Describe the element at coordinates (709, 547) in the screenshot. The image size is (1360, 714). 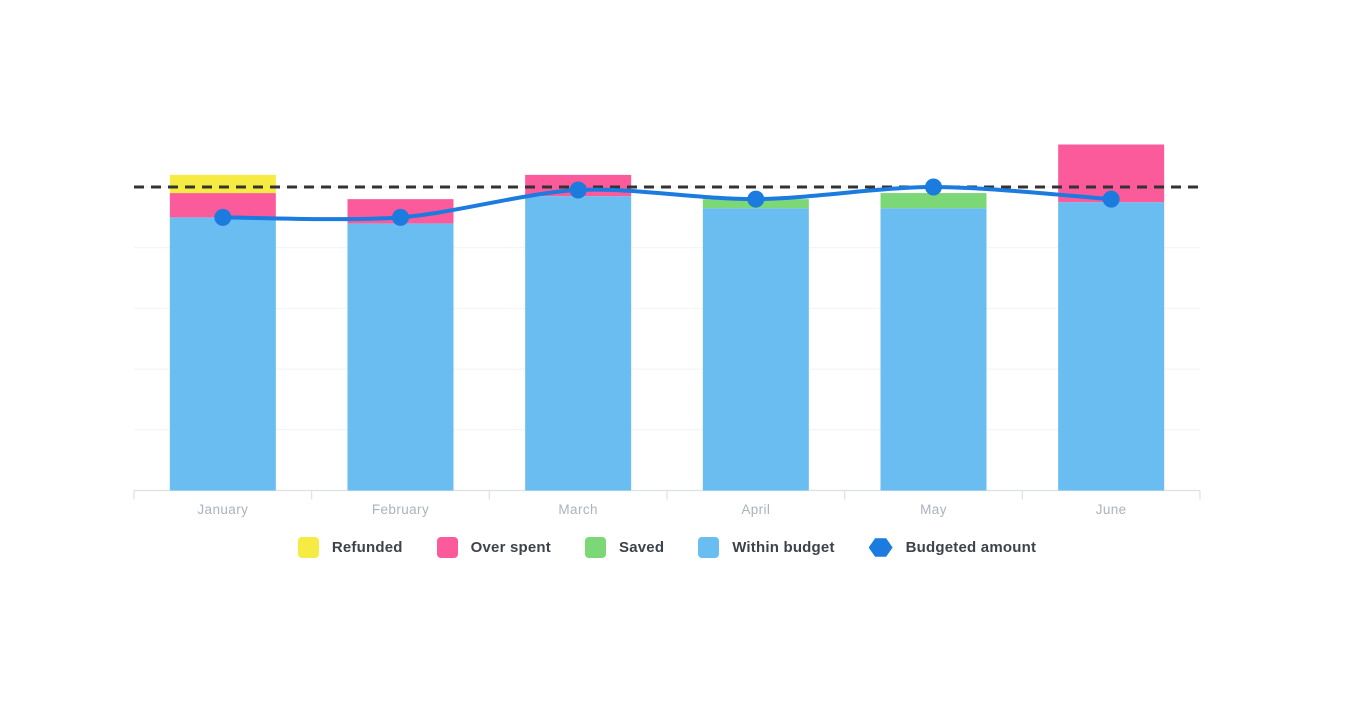
I see `legend-swatch-within-budget-icon` at that location.